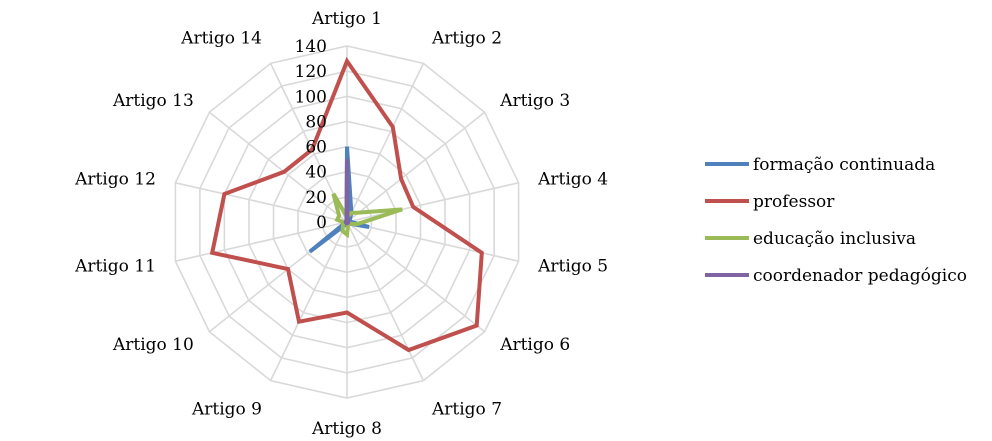 Image resolution: width=992 pixels, height=441 pixels. Describe the element at coordinates (834, 239) in the screenshot. I see `legend-label-3: educação inclusiva` at that location.